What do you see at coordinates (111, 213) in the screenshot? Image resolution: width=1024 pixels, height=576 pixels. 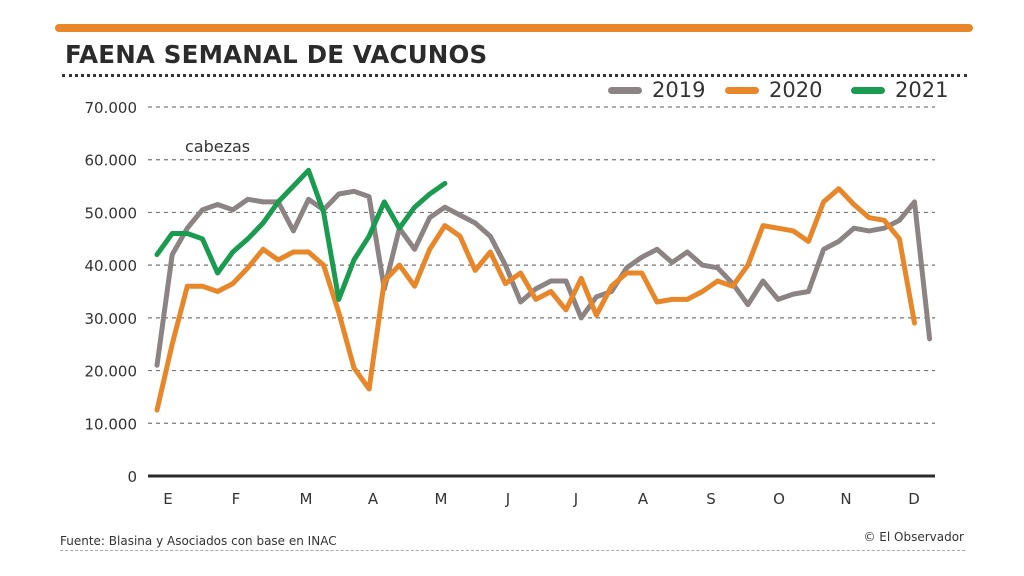 I see `y-tick-label: 50.000` at bounding box center [111, 213].